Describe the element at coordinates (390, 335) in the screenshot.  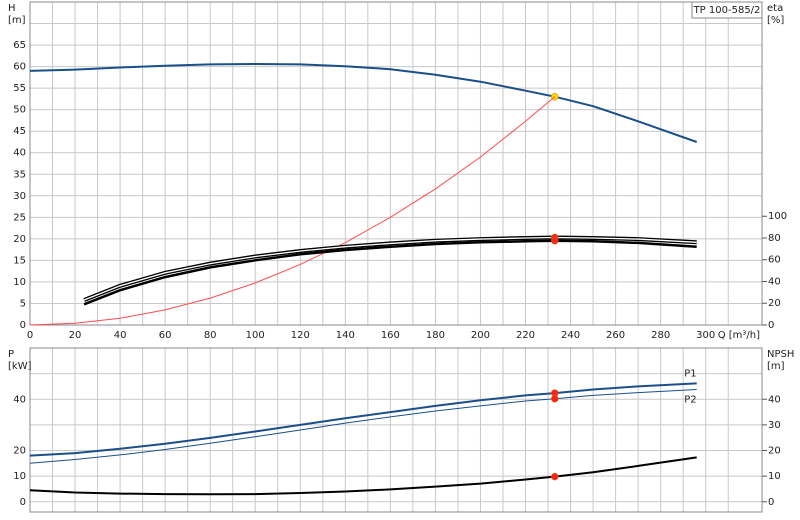
I see `x-tick-label: 160` at that location.